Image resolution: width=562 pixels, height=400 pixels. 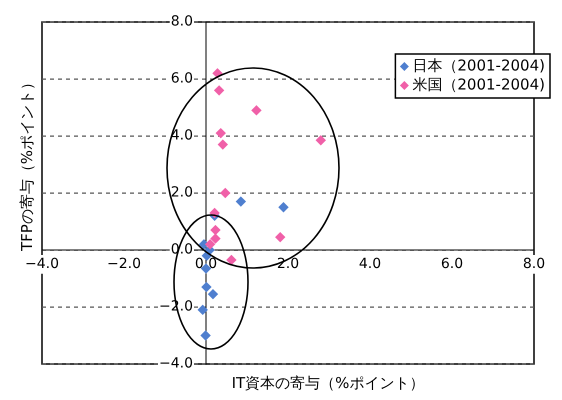 I want to click on legend-label: 日本（2001-2004), so click(x=479, y=65).